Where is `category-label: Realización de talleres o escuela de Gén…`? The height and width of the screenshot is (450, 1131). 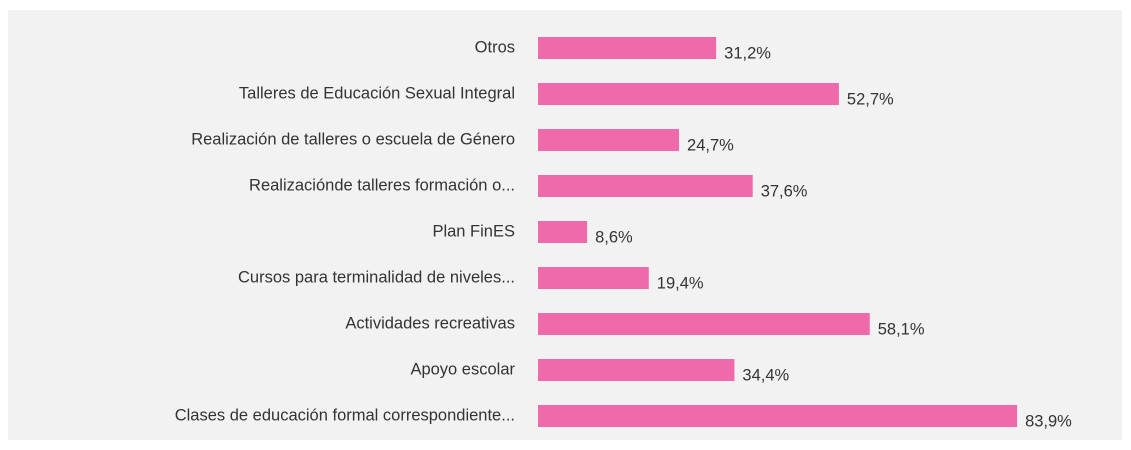 category-label: Realización de talleres o escuela de Gén… is located at coordinates (353, 139).